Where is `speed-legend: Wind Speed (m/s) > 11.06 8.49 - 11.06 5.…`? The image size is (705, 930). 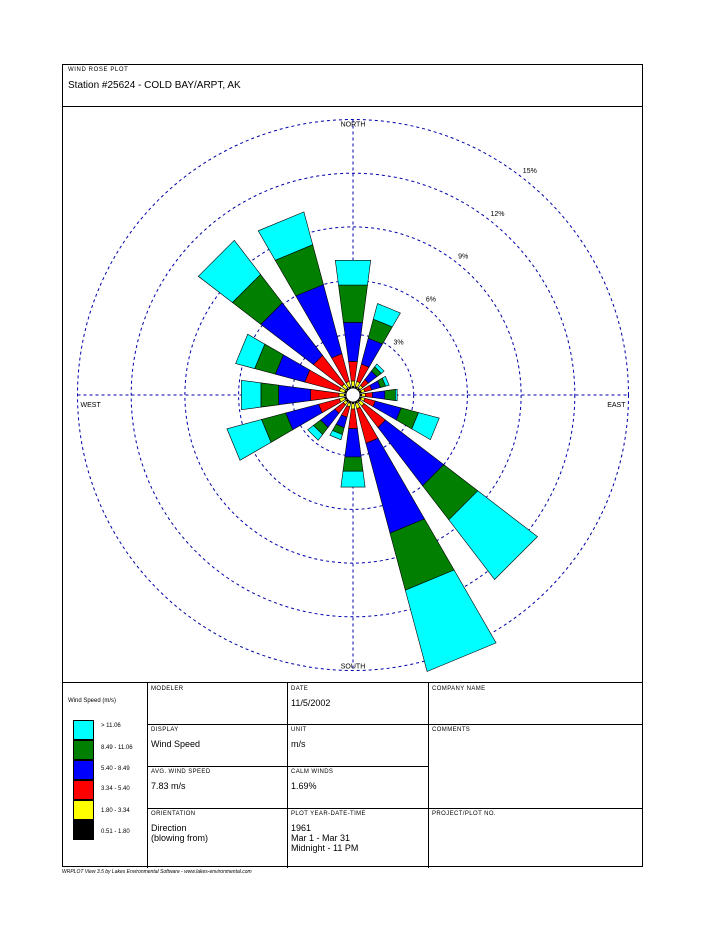
speed-legend: Wind Speed (m/s) > 11.06 8.49 - 11.06 5.… is located at coordinates (105, 775).